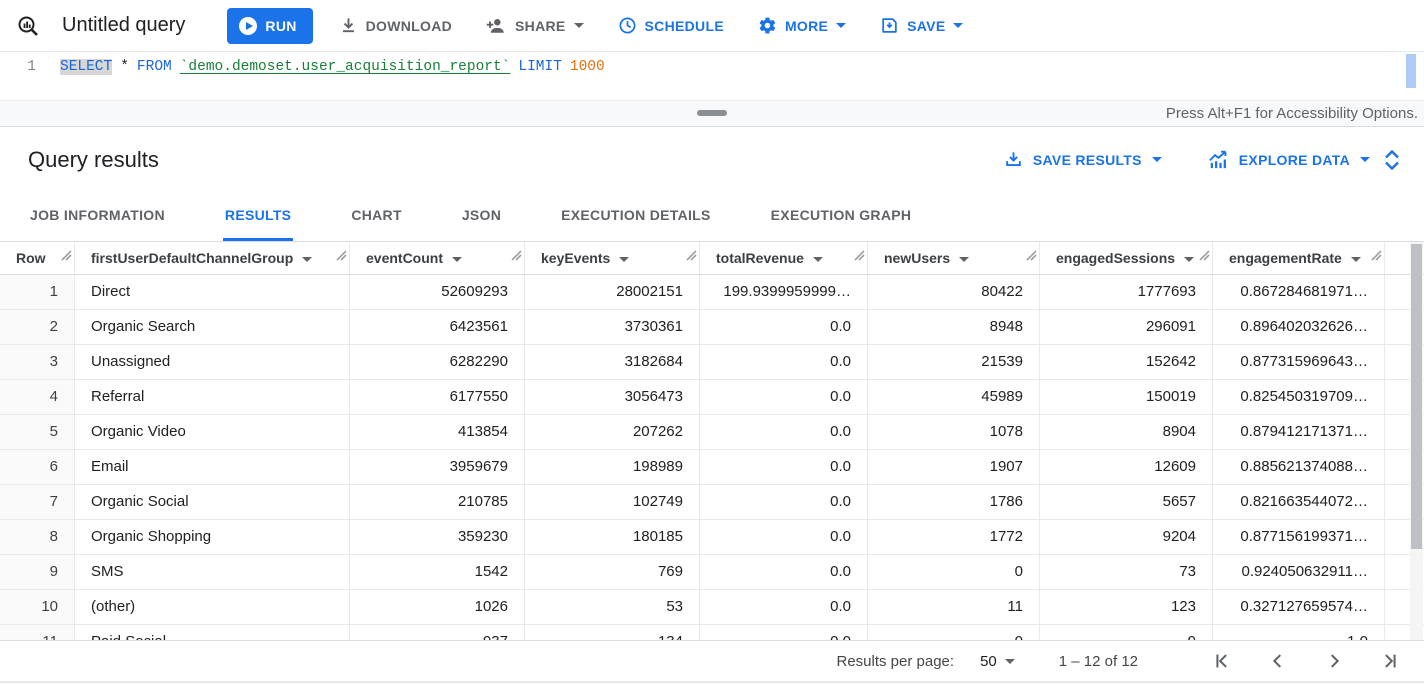 This screenshot has height=685, width=1424. What do you see at coordinates (841, 215) in the screenshot?
I see `tab-execution-graph: EXECUTION GRAPH` at bounding box center [841, 215].